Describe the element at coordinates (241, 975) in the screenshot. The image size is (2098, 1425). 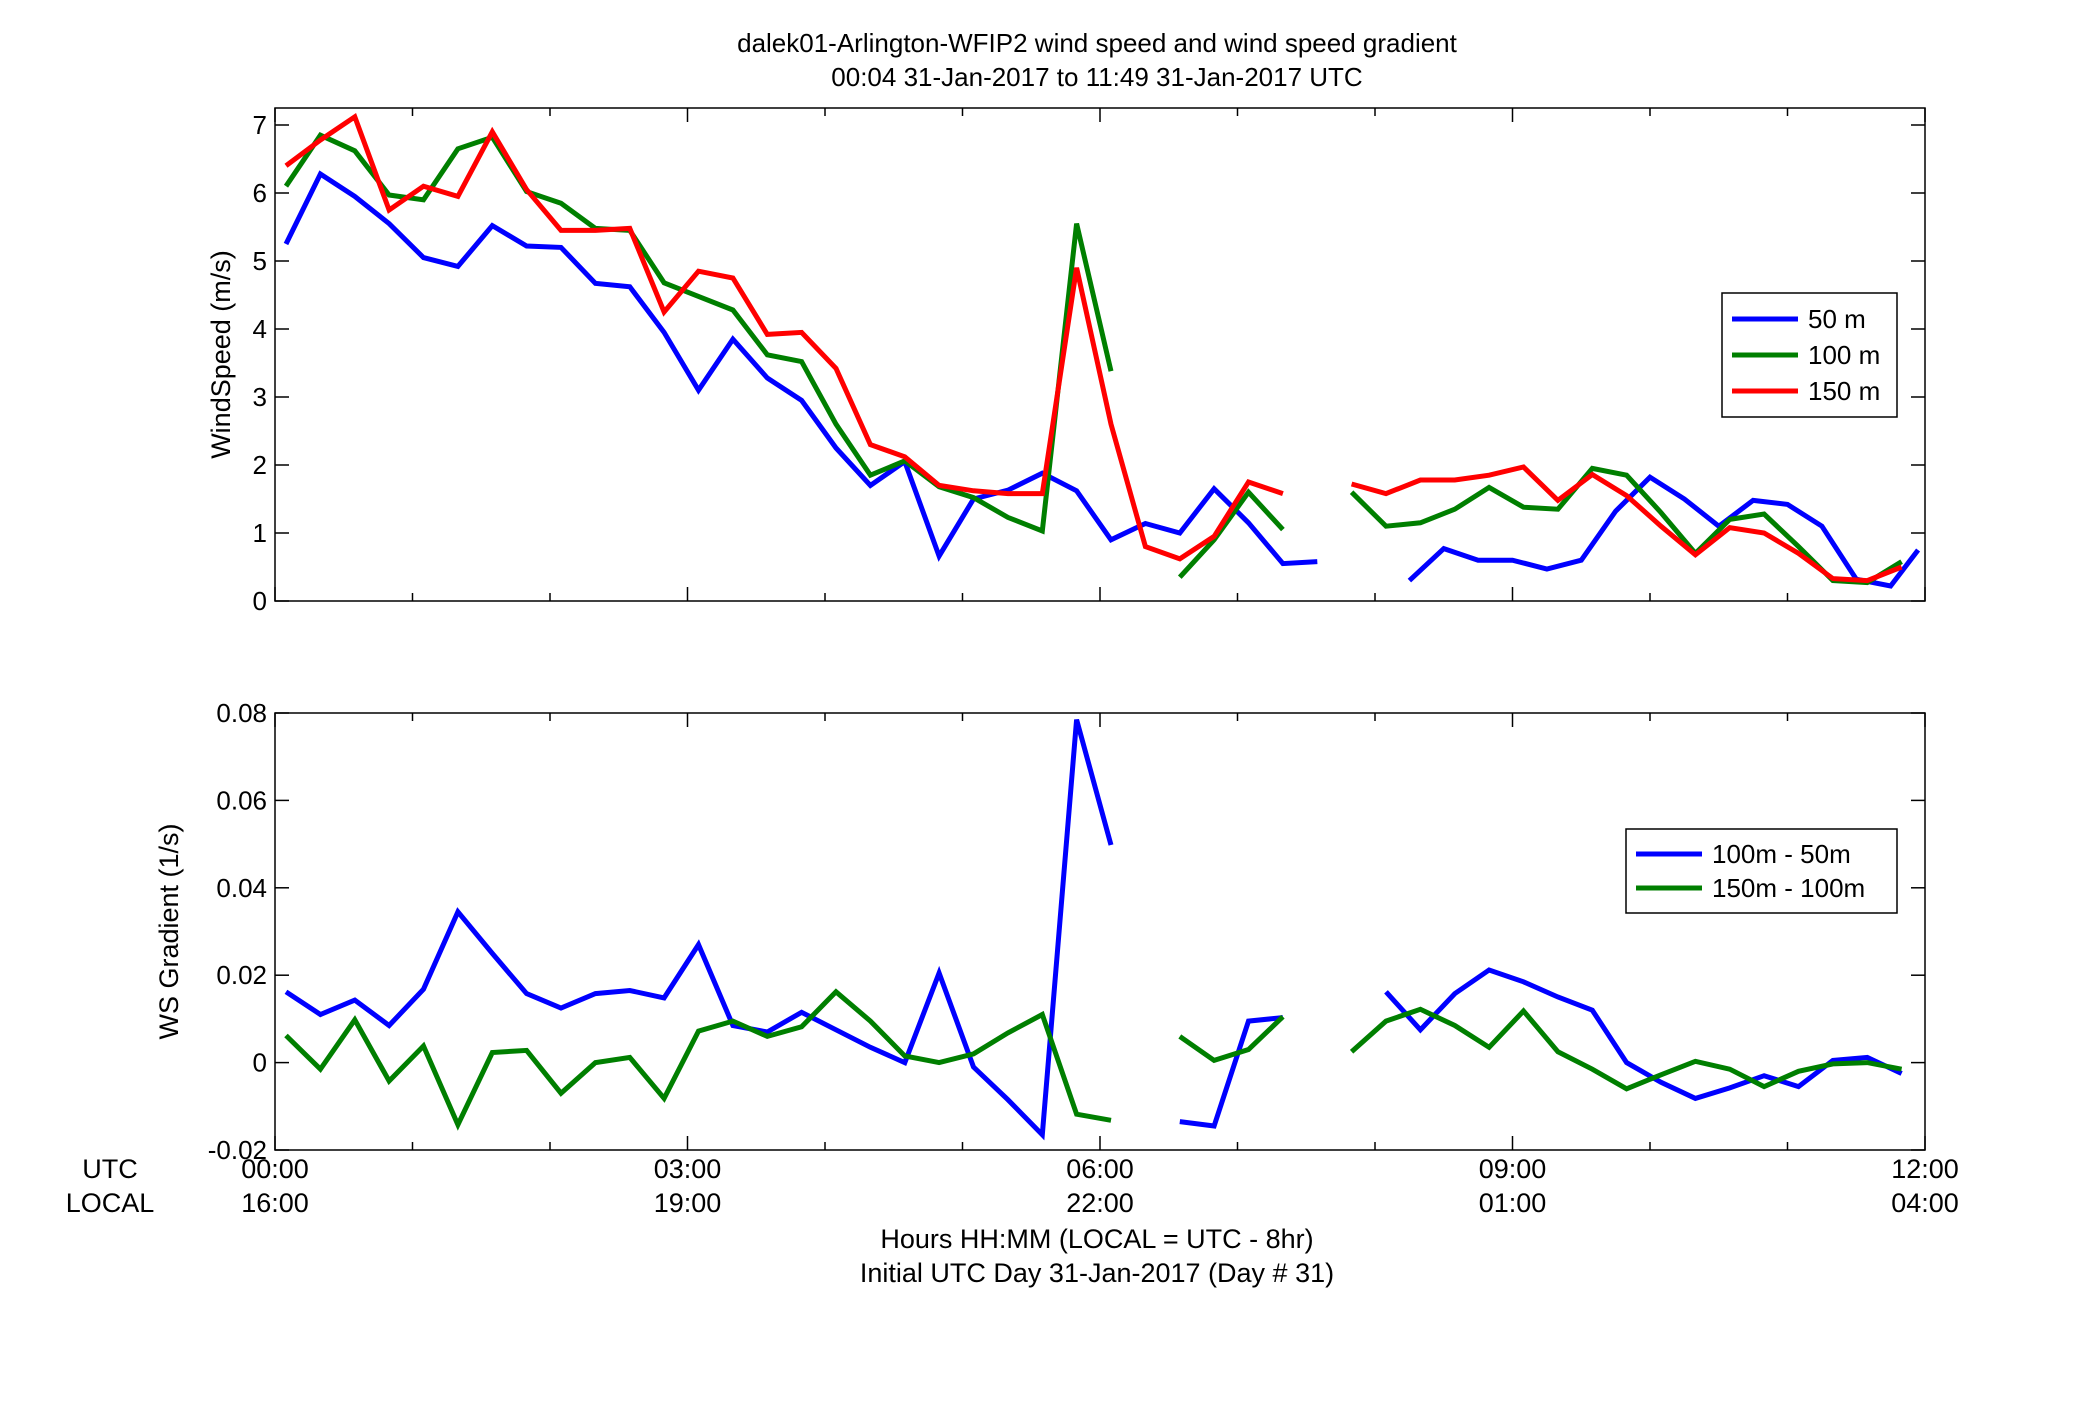
I see `gradient-ytick-label: 0.02` at that location.